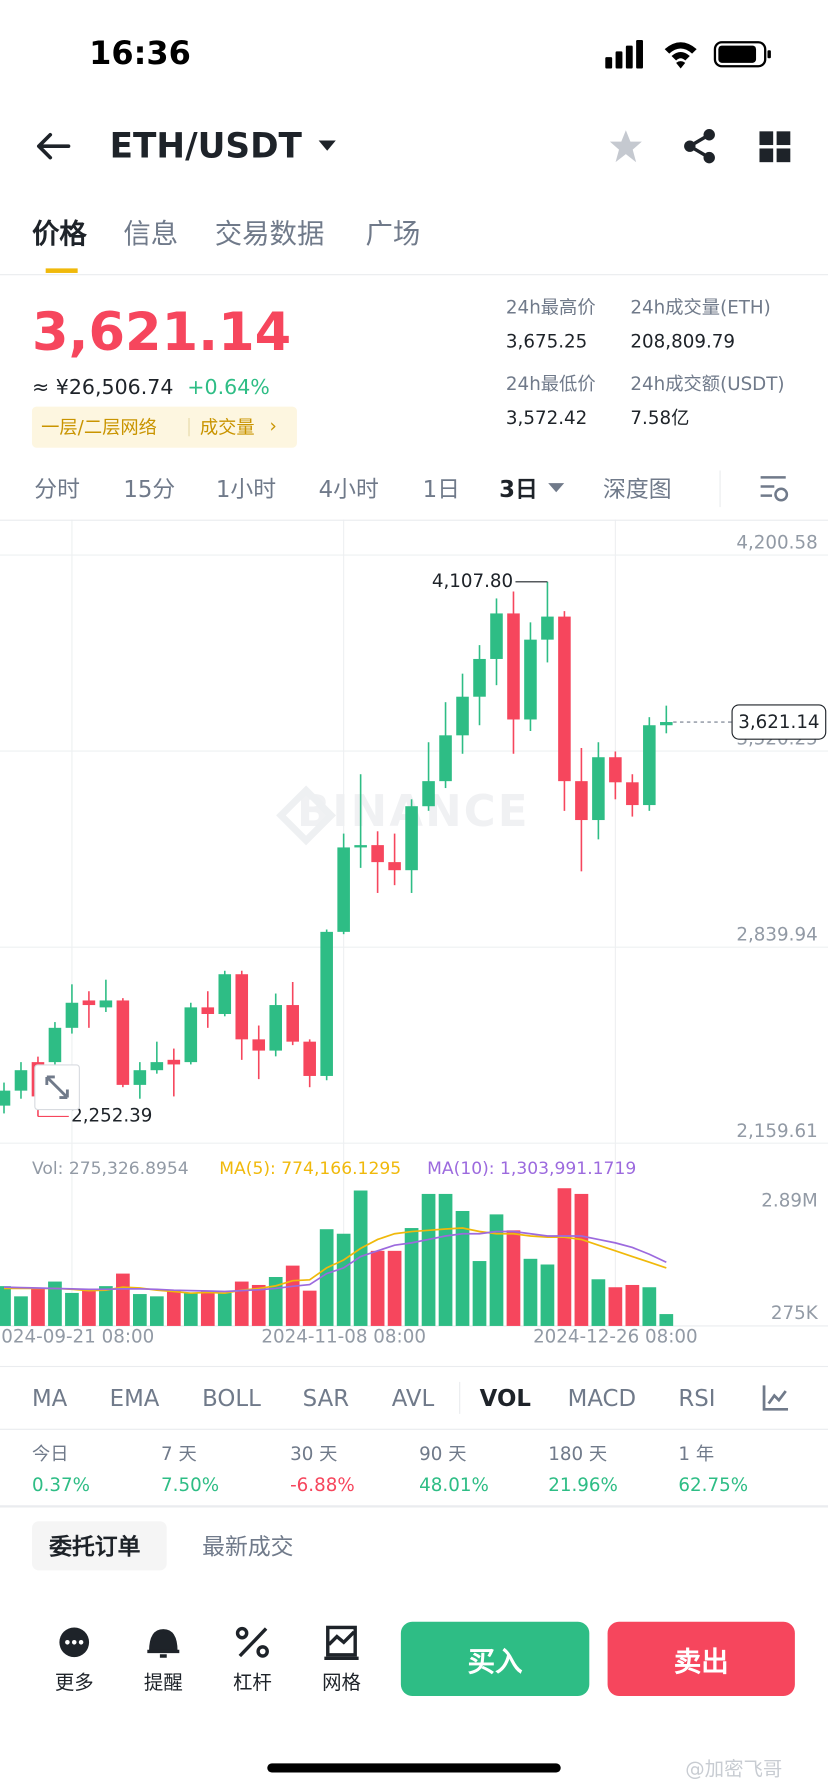 This screenshot has width=828, height=1792. What do you see at coordinates (161, 331) in the screenshot?
I see `last-price: 3,621.14` at bounding box center [161, 331].